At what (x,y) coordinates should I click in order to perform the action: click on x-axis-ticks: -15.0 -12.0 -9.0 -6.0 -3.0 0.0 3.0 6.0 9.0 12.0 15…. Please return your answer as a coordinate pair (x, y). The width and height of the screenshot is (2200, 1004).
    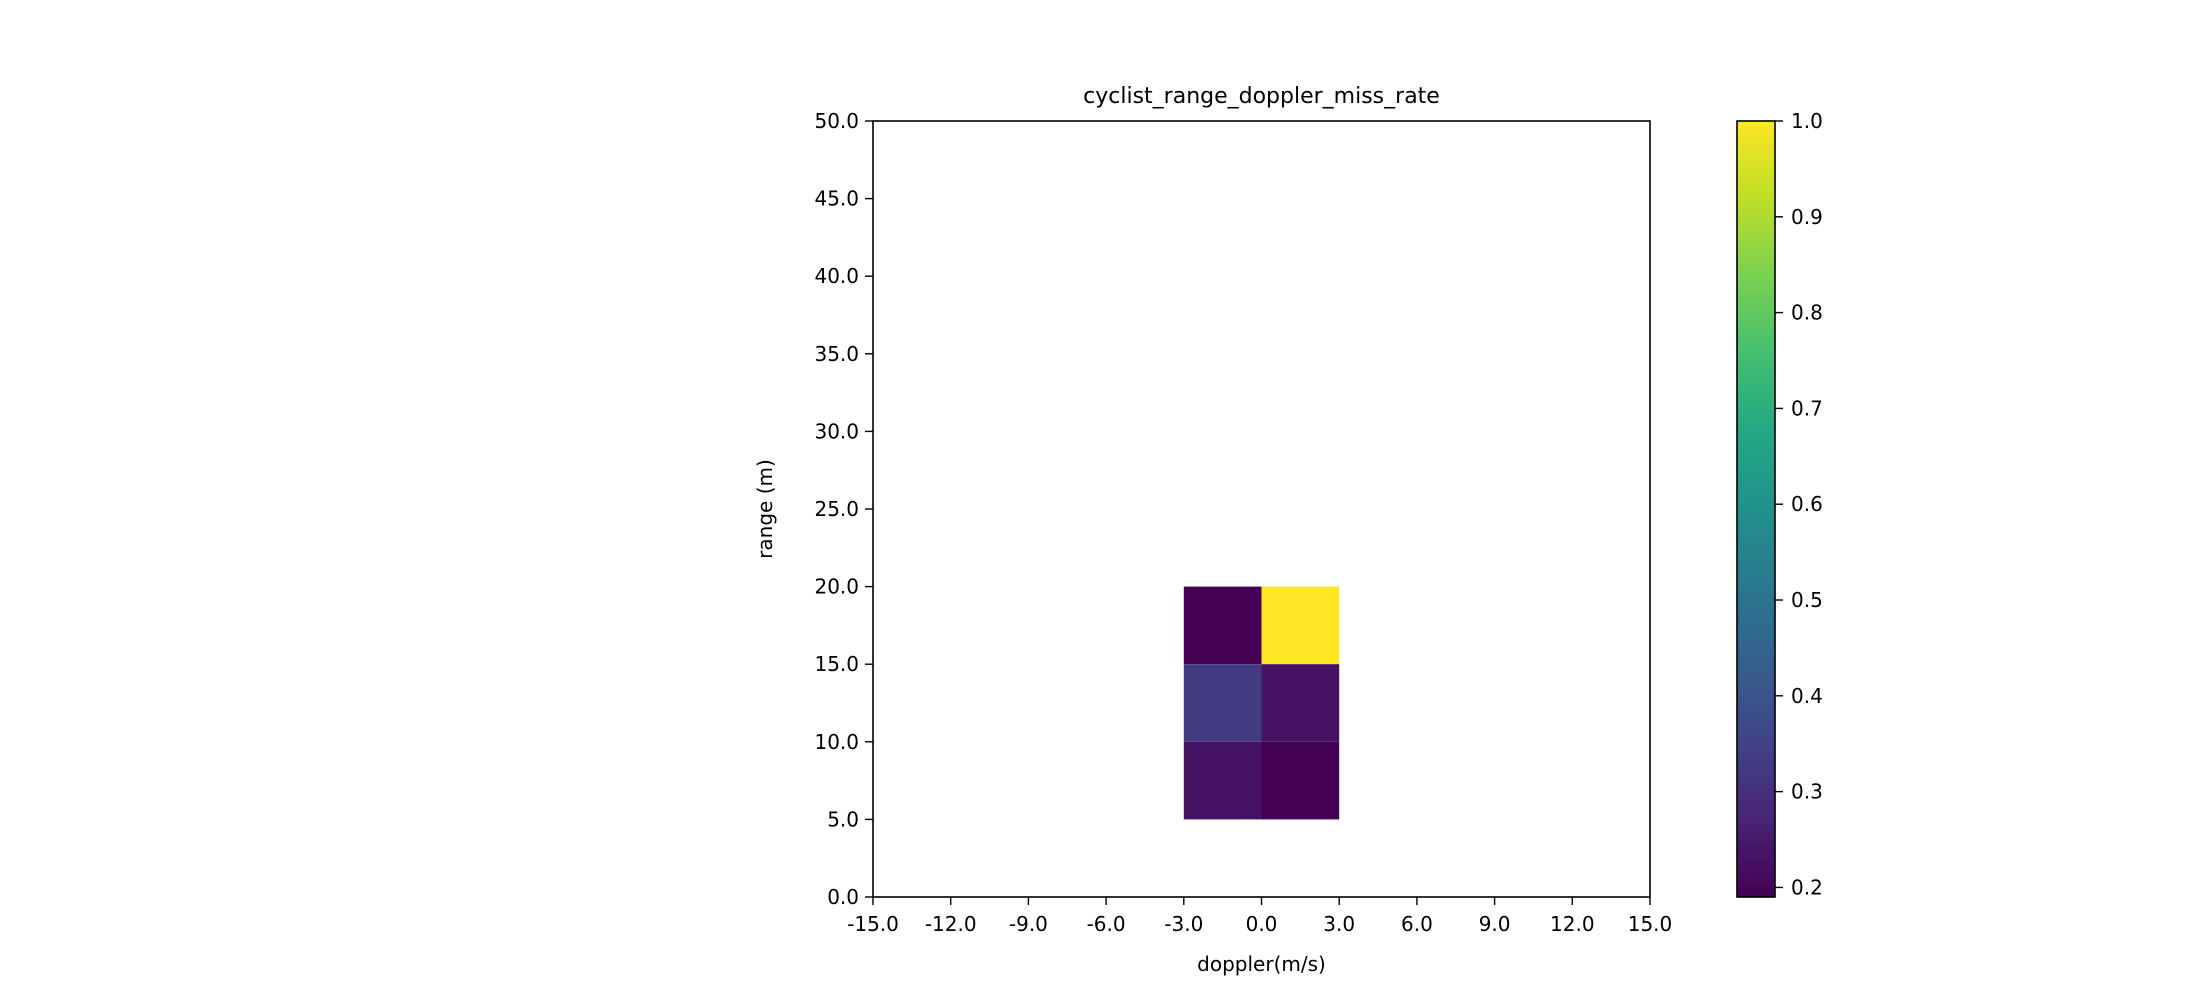
    Looking at the image, I should click on (1259, 916).